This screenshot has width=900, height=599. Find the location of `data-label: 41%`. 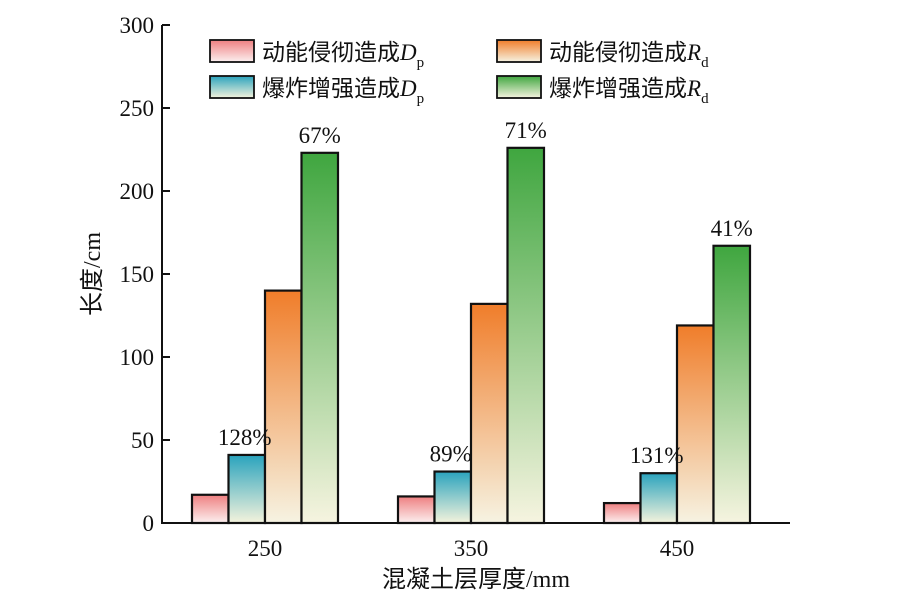

data-label: 41% is located at coordinates (732, 228).